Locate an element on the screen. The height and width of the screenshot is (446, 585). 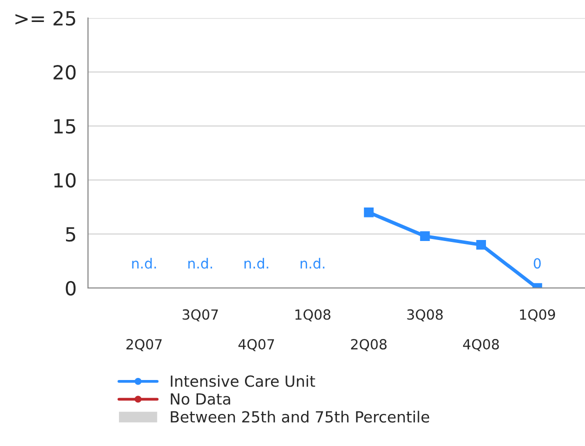
x-tick-label: 2Q07 is located at coordinates (144, 345).